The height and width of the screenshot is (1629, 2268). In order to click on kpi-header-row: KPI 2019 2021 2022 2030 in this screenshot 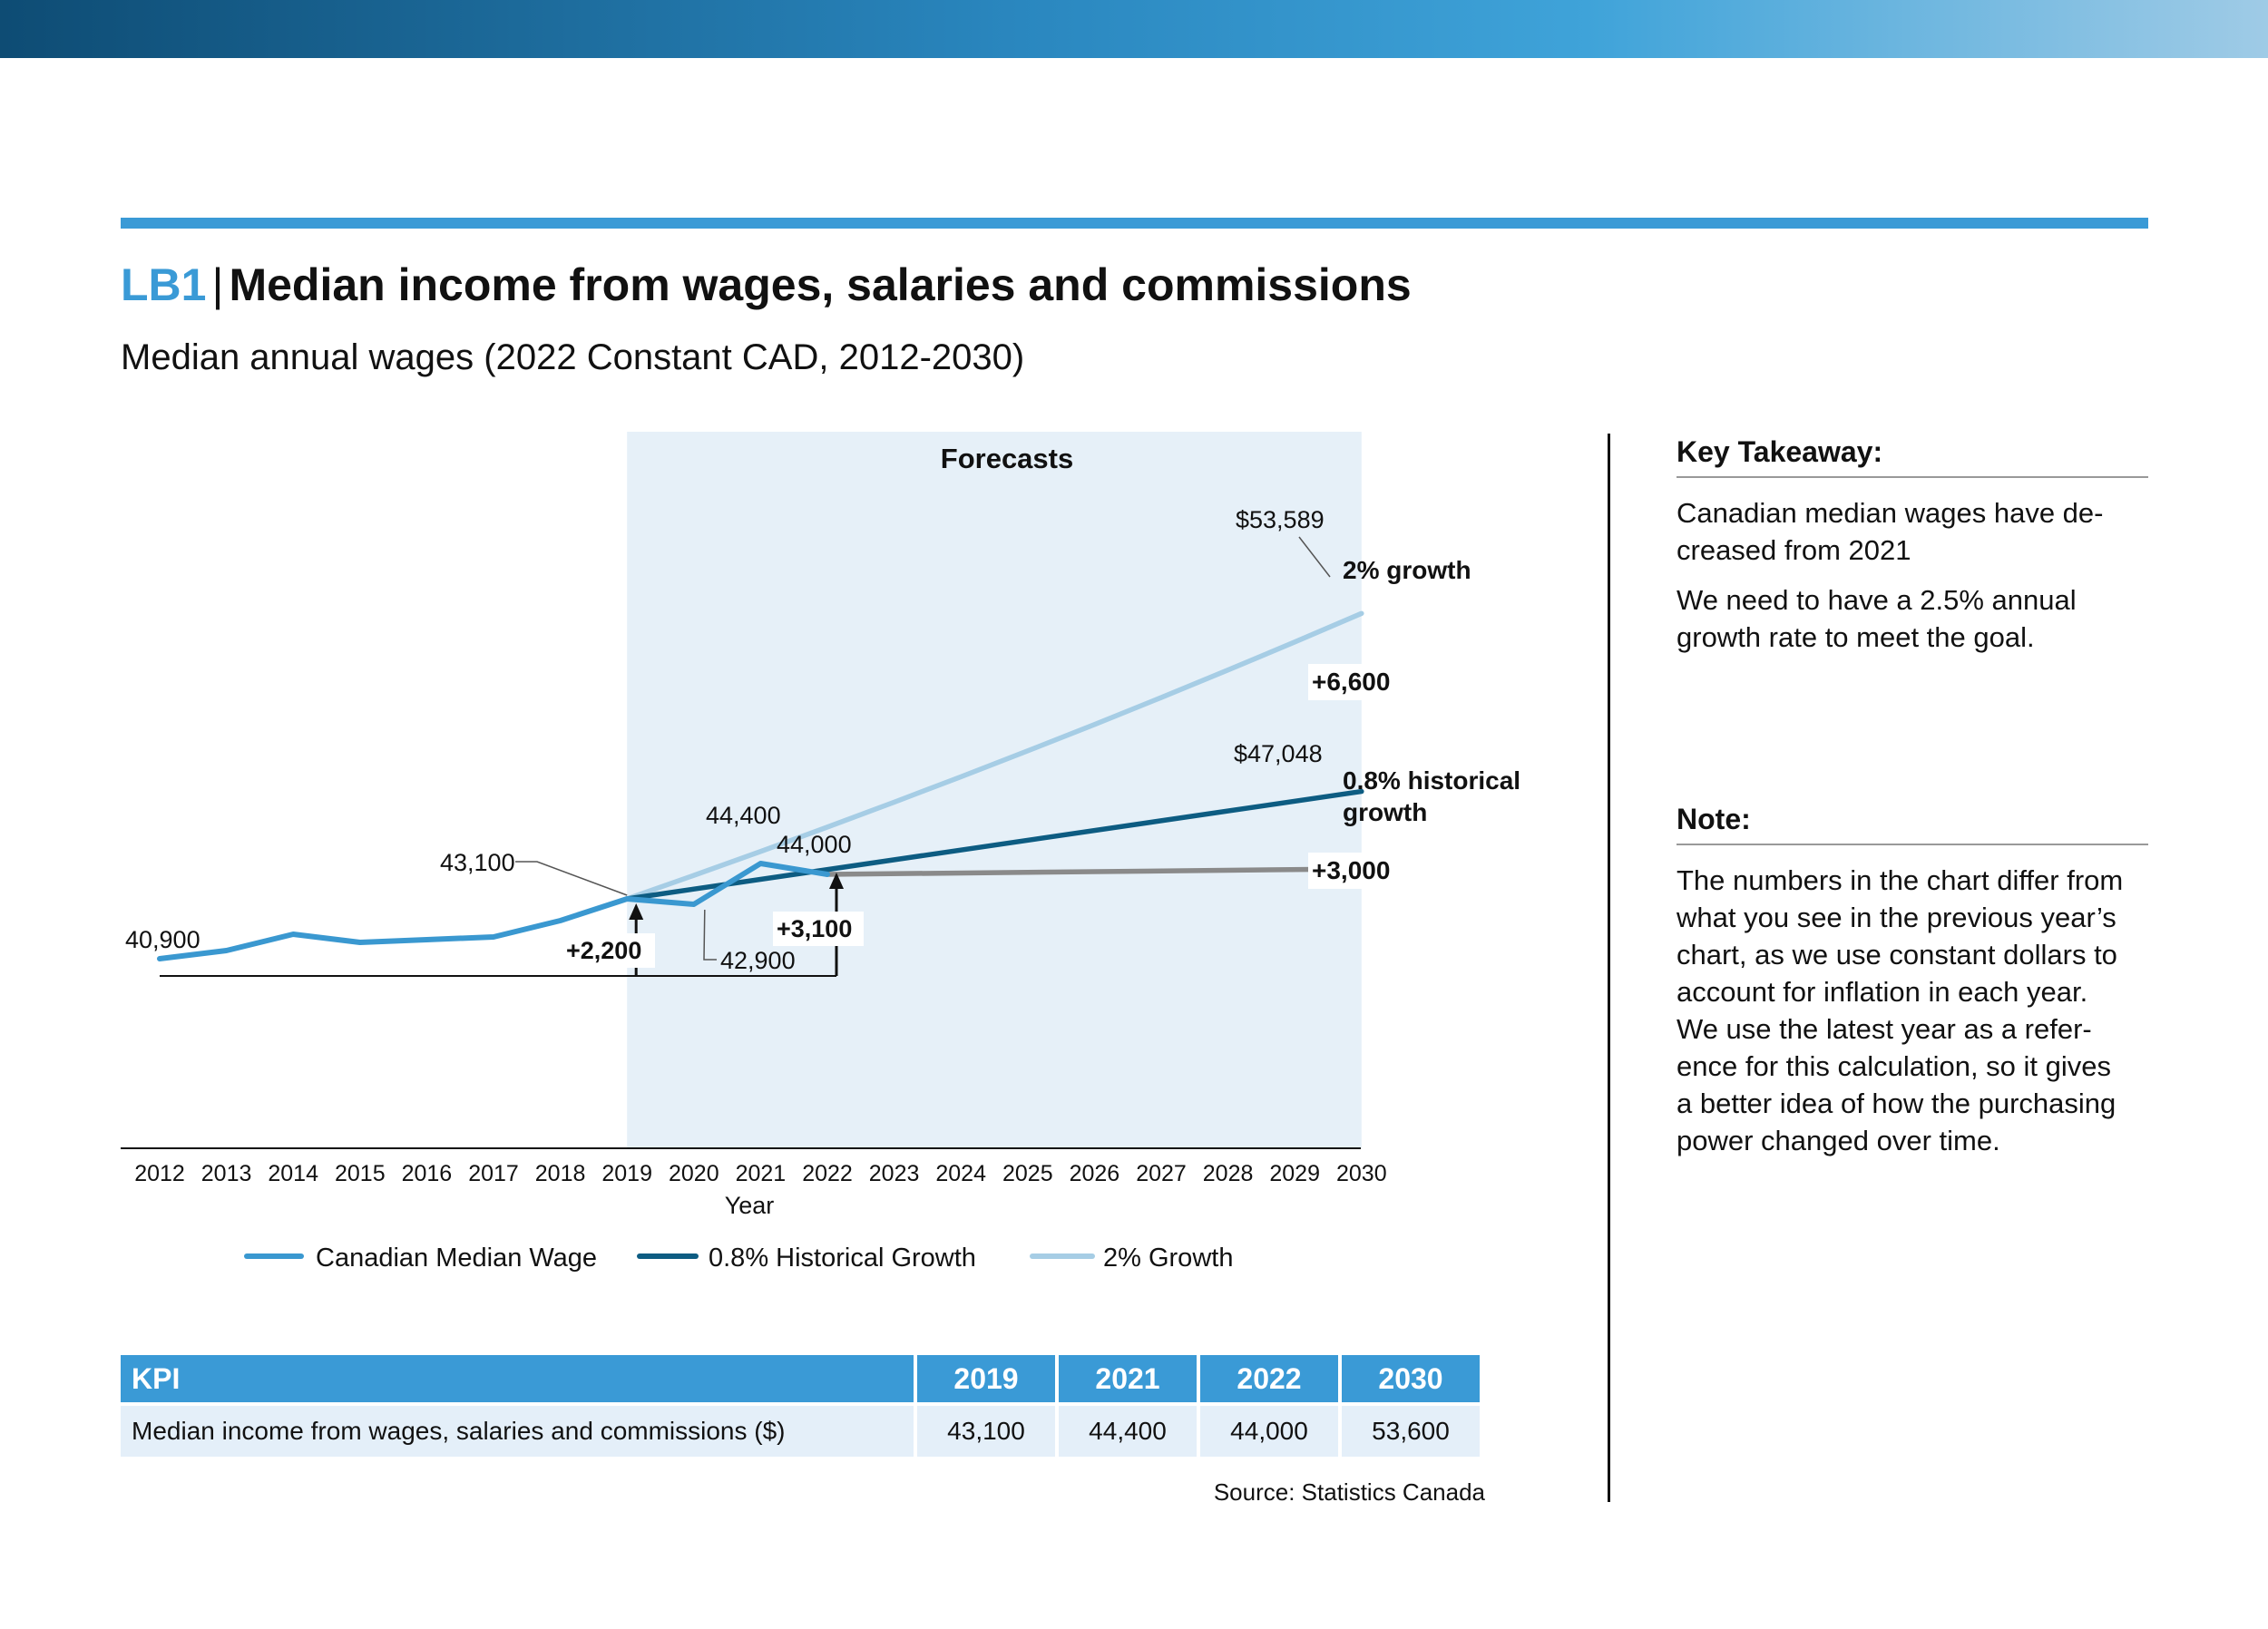, I will do `click(800, 1379)`.